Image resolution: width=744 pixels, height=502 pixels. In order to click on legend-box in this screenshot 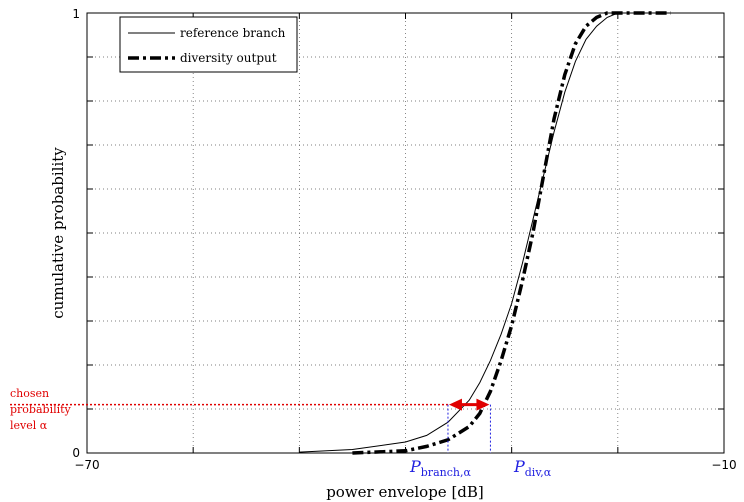, I will do `click(208, 44)`.